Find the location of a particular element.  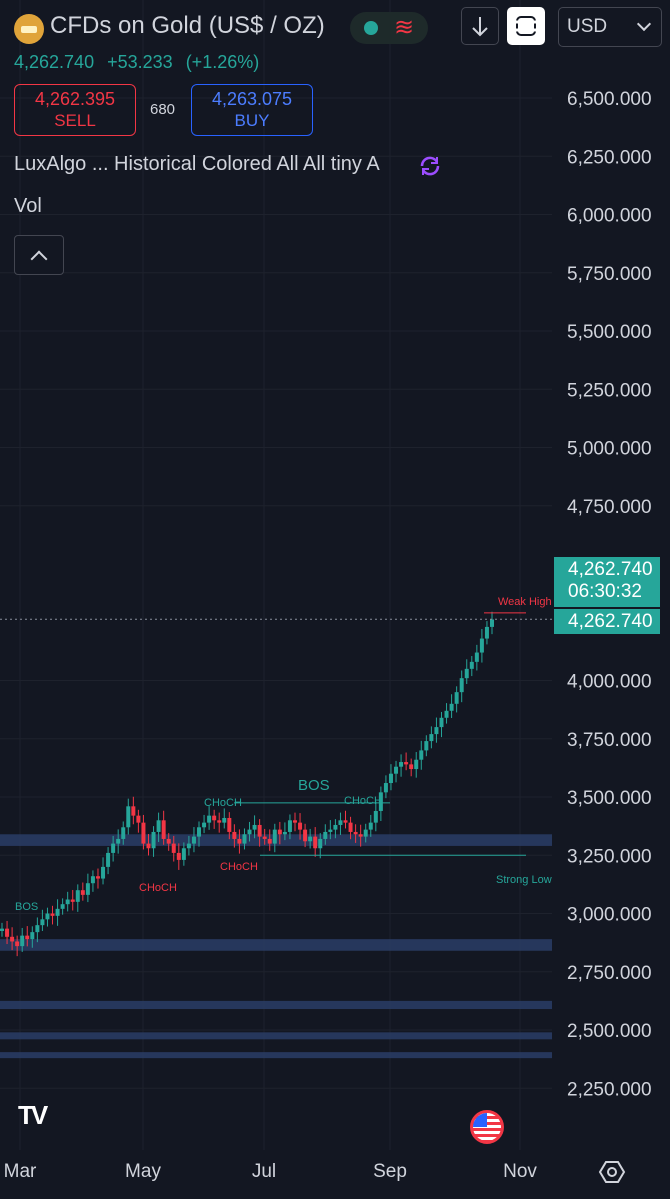

currency-select: USD is located at coordinates (610, 27).